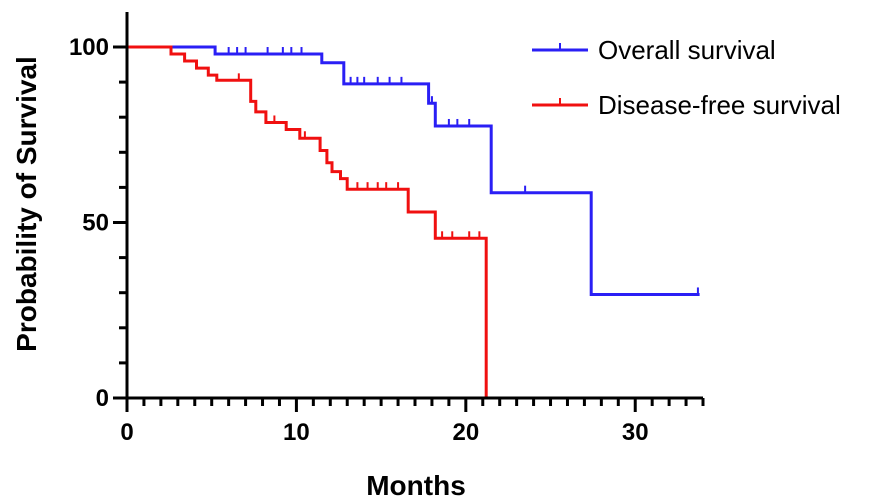  I want to click on legend-label-disease-free-survival: Disease-free survival, so click(719, 105).